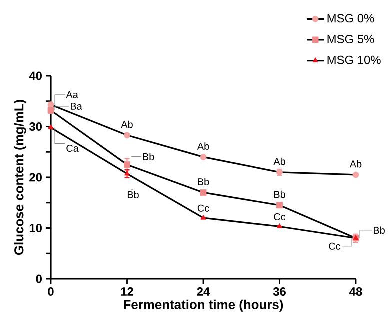 This screenshot has width=388, height=333. I want to click on legend-label: MSG 10%, so click(354, 60).